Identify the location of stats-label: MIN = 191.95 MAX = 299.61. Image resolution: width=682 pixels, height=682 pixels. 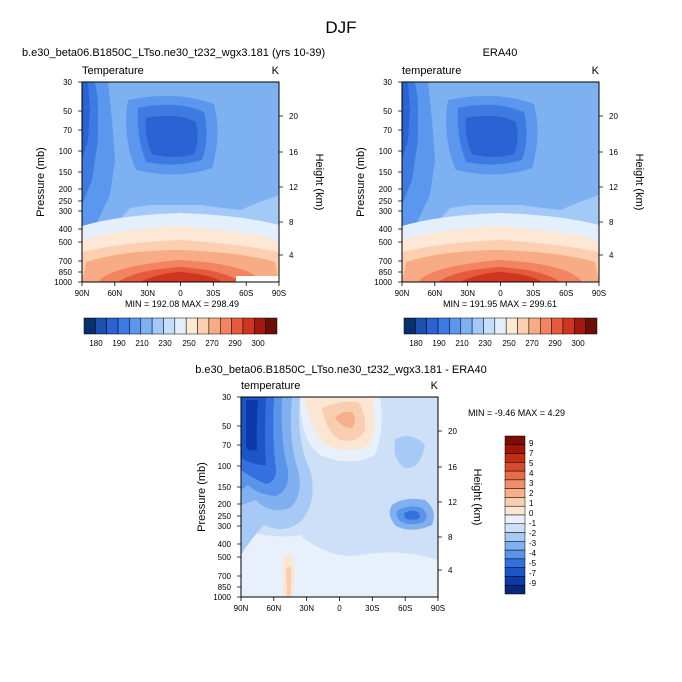
(500, 304).